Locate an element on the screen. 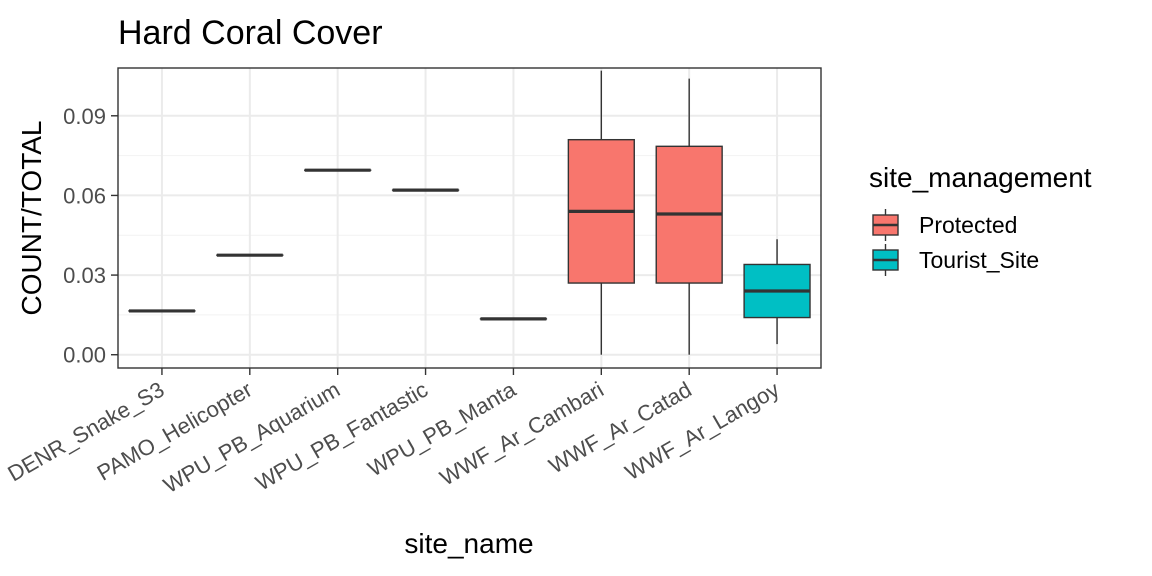 The image size is (1152, 576). y-tick-label: 0.00 is located at coordinates (84, 355).